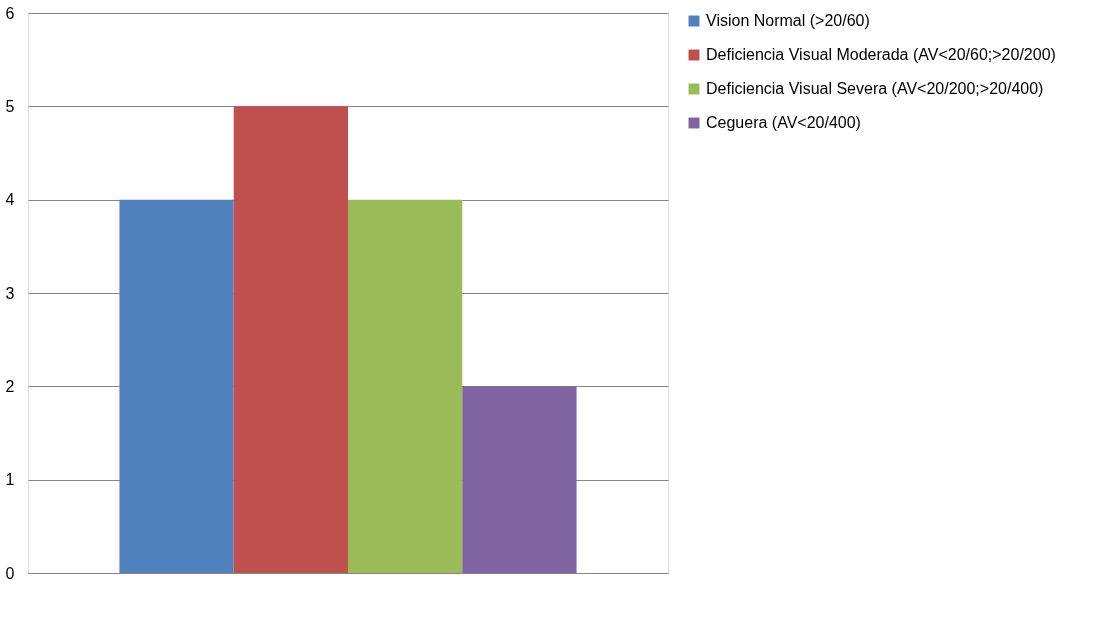 This screenshot has width=1107, height=629. What do you see at coordinates (10, 293) in the screenshot?
I see `y-tick-label: 3` at bounding box center [10, 293].